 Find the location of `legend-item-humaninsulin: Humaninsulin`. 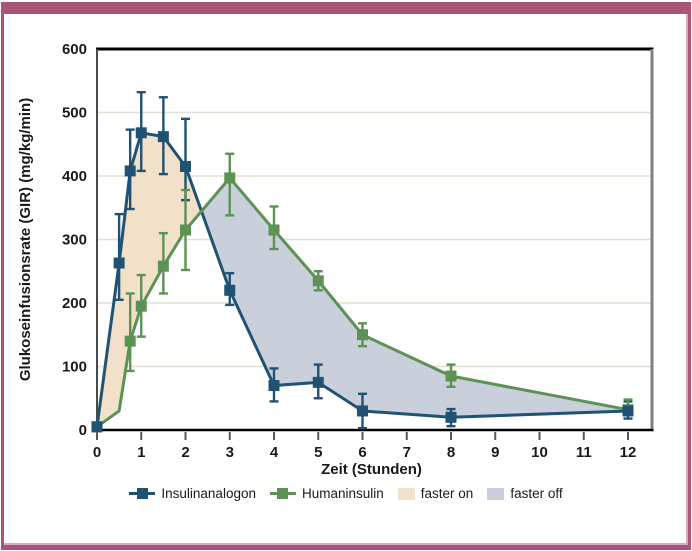

legend-item-humaninsulin: Humaninsulin is located at coordinates (326, 493).